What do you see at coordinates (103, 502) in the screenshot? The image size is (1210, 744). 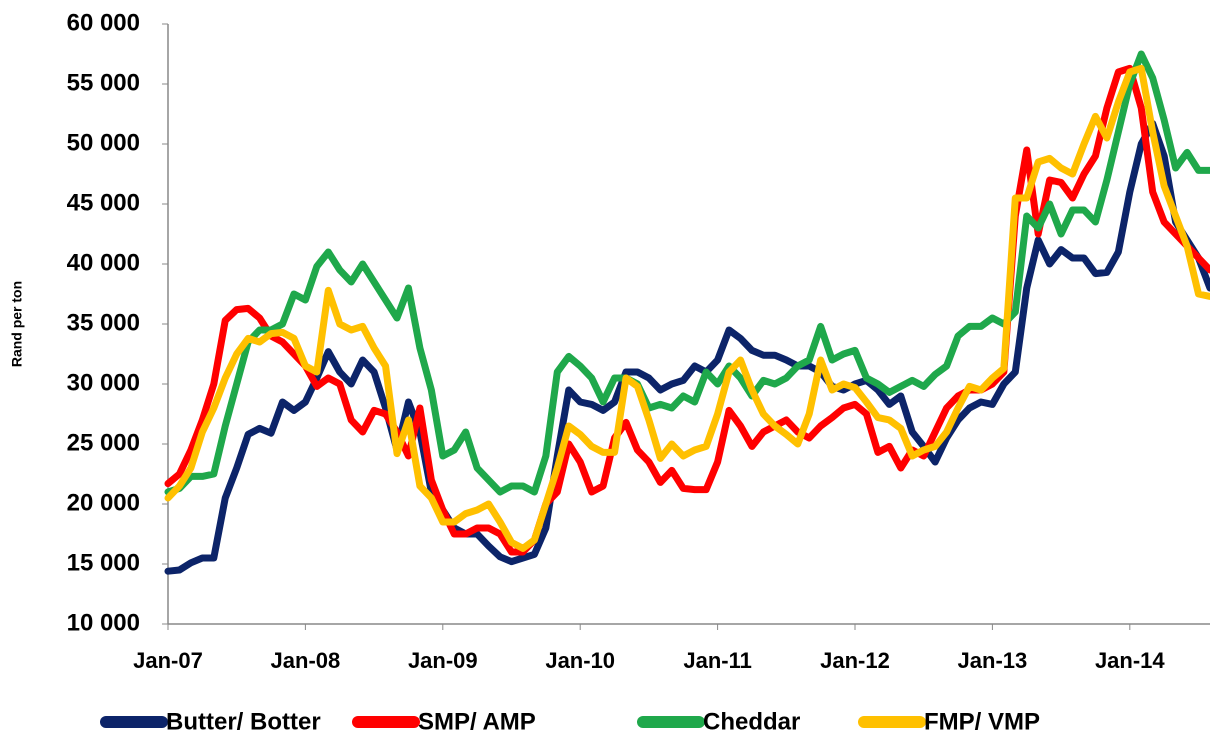 I see `y-tick-label: 20 000` at bounding box center [103, 502].